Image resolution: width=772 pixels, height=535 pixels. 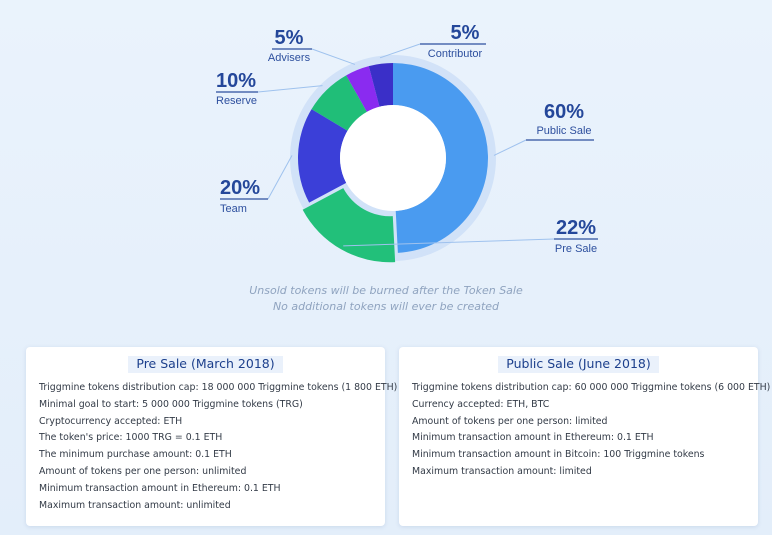 I want to click on slice-pre-sale, so click(x=349, y=225).